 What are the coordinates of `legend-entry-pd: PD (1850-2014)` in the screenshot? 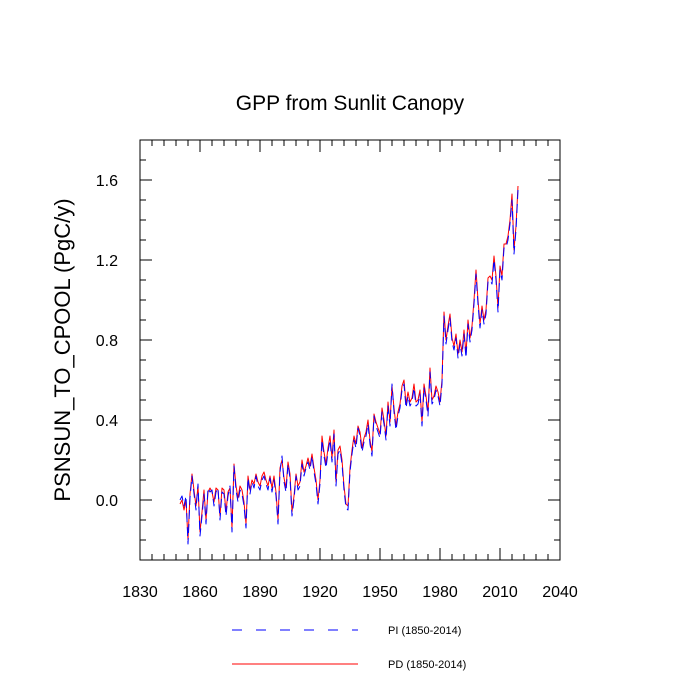 It's located at (349, 665).